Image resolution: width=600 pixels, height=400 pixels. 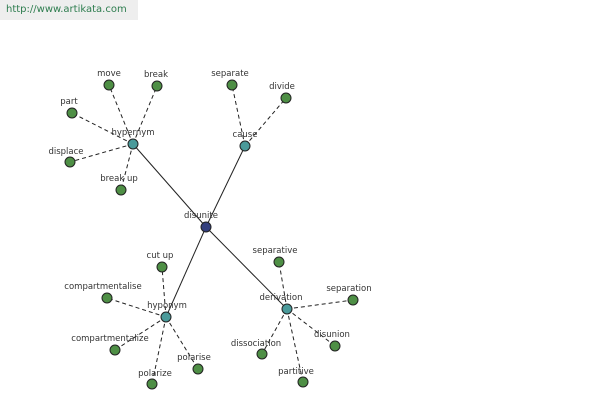 I want to click on node-label: displace, so click(x=65, y=152).